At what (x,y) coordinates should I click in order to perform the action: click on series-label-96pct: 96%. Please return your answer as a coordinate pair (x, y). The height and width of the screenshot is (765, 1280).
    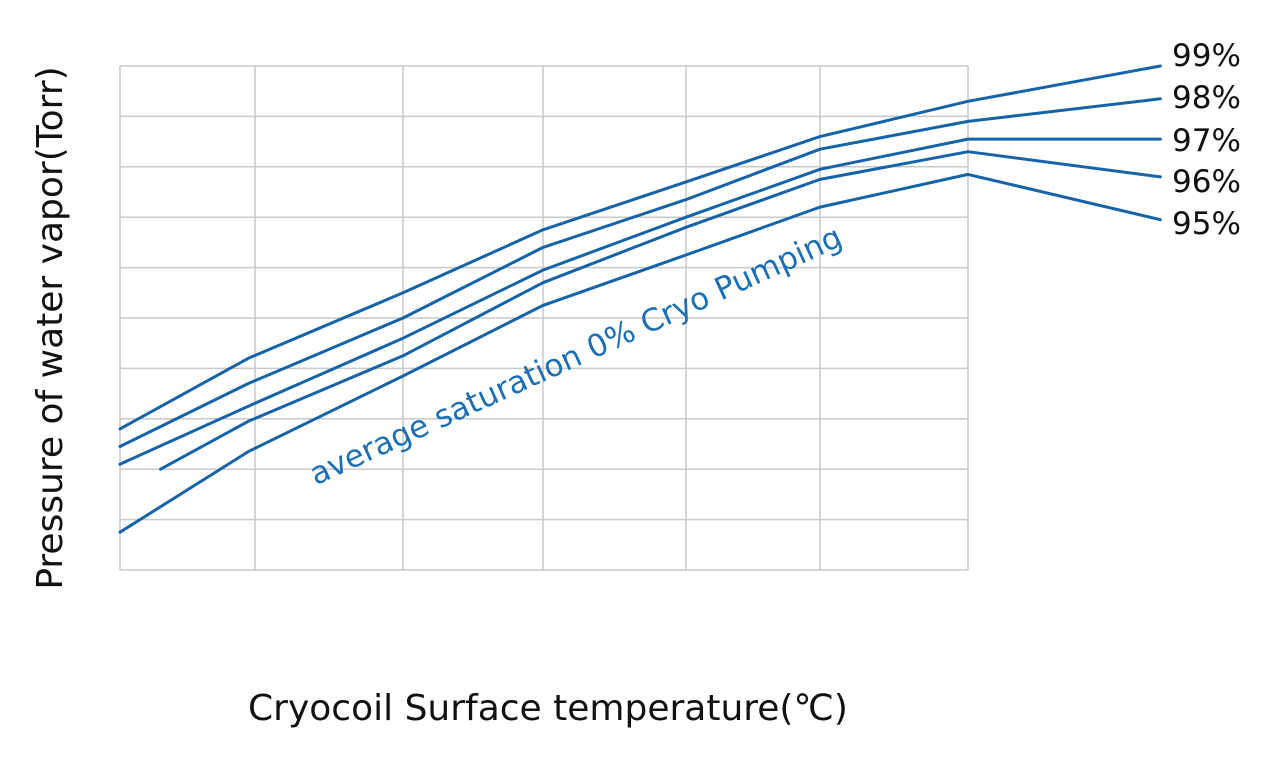
    Looking at the image, I should click on (1206, 182).